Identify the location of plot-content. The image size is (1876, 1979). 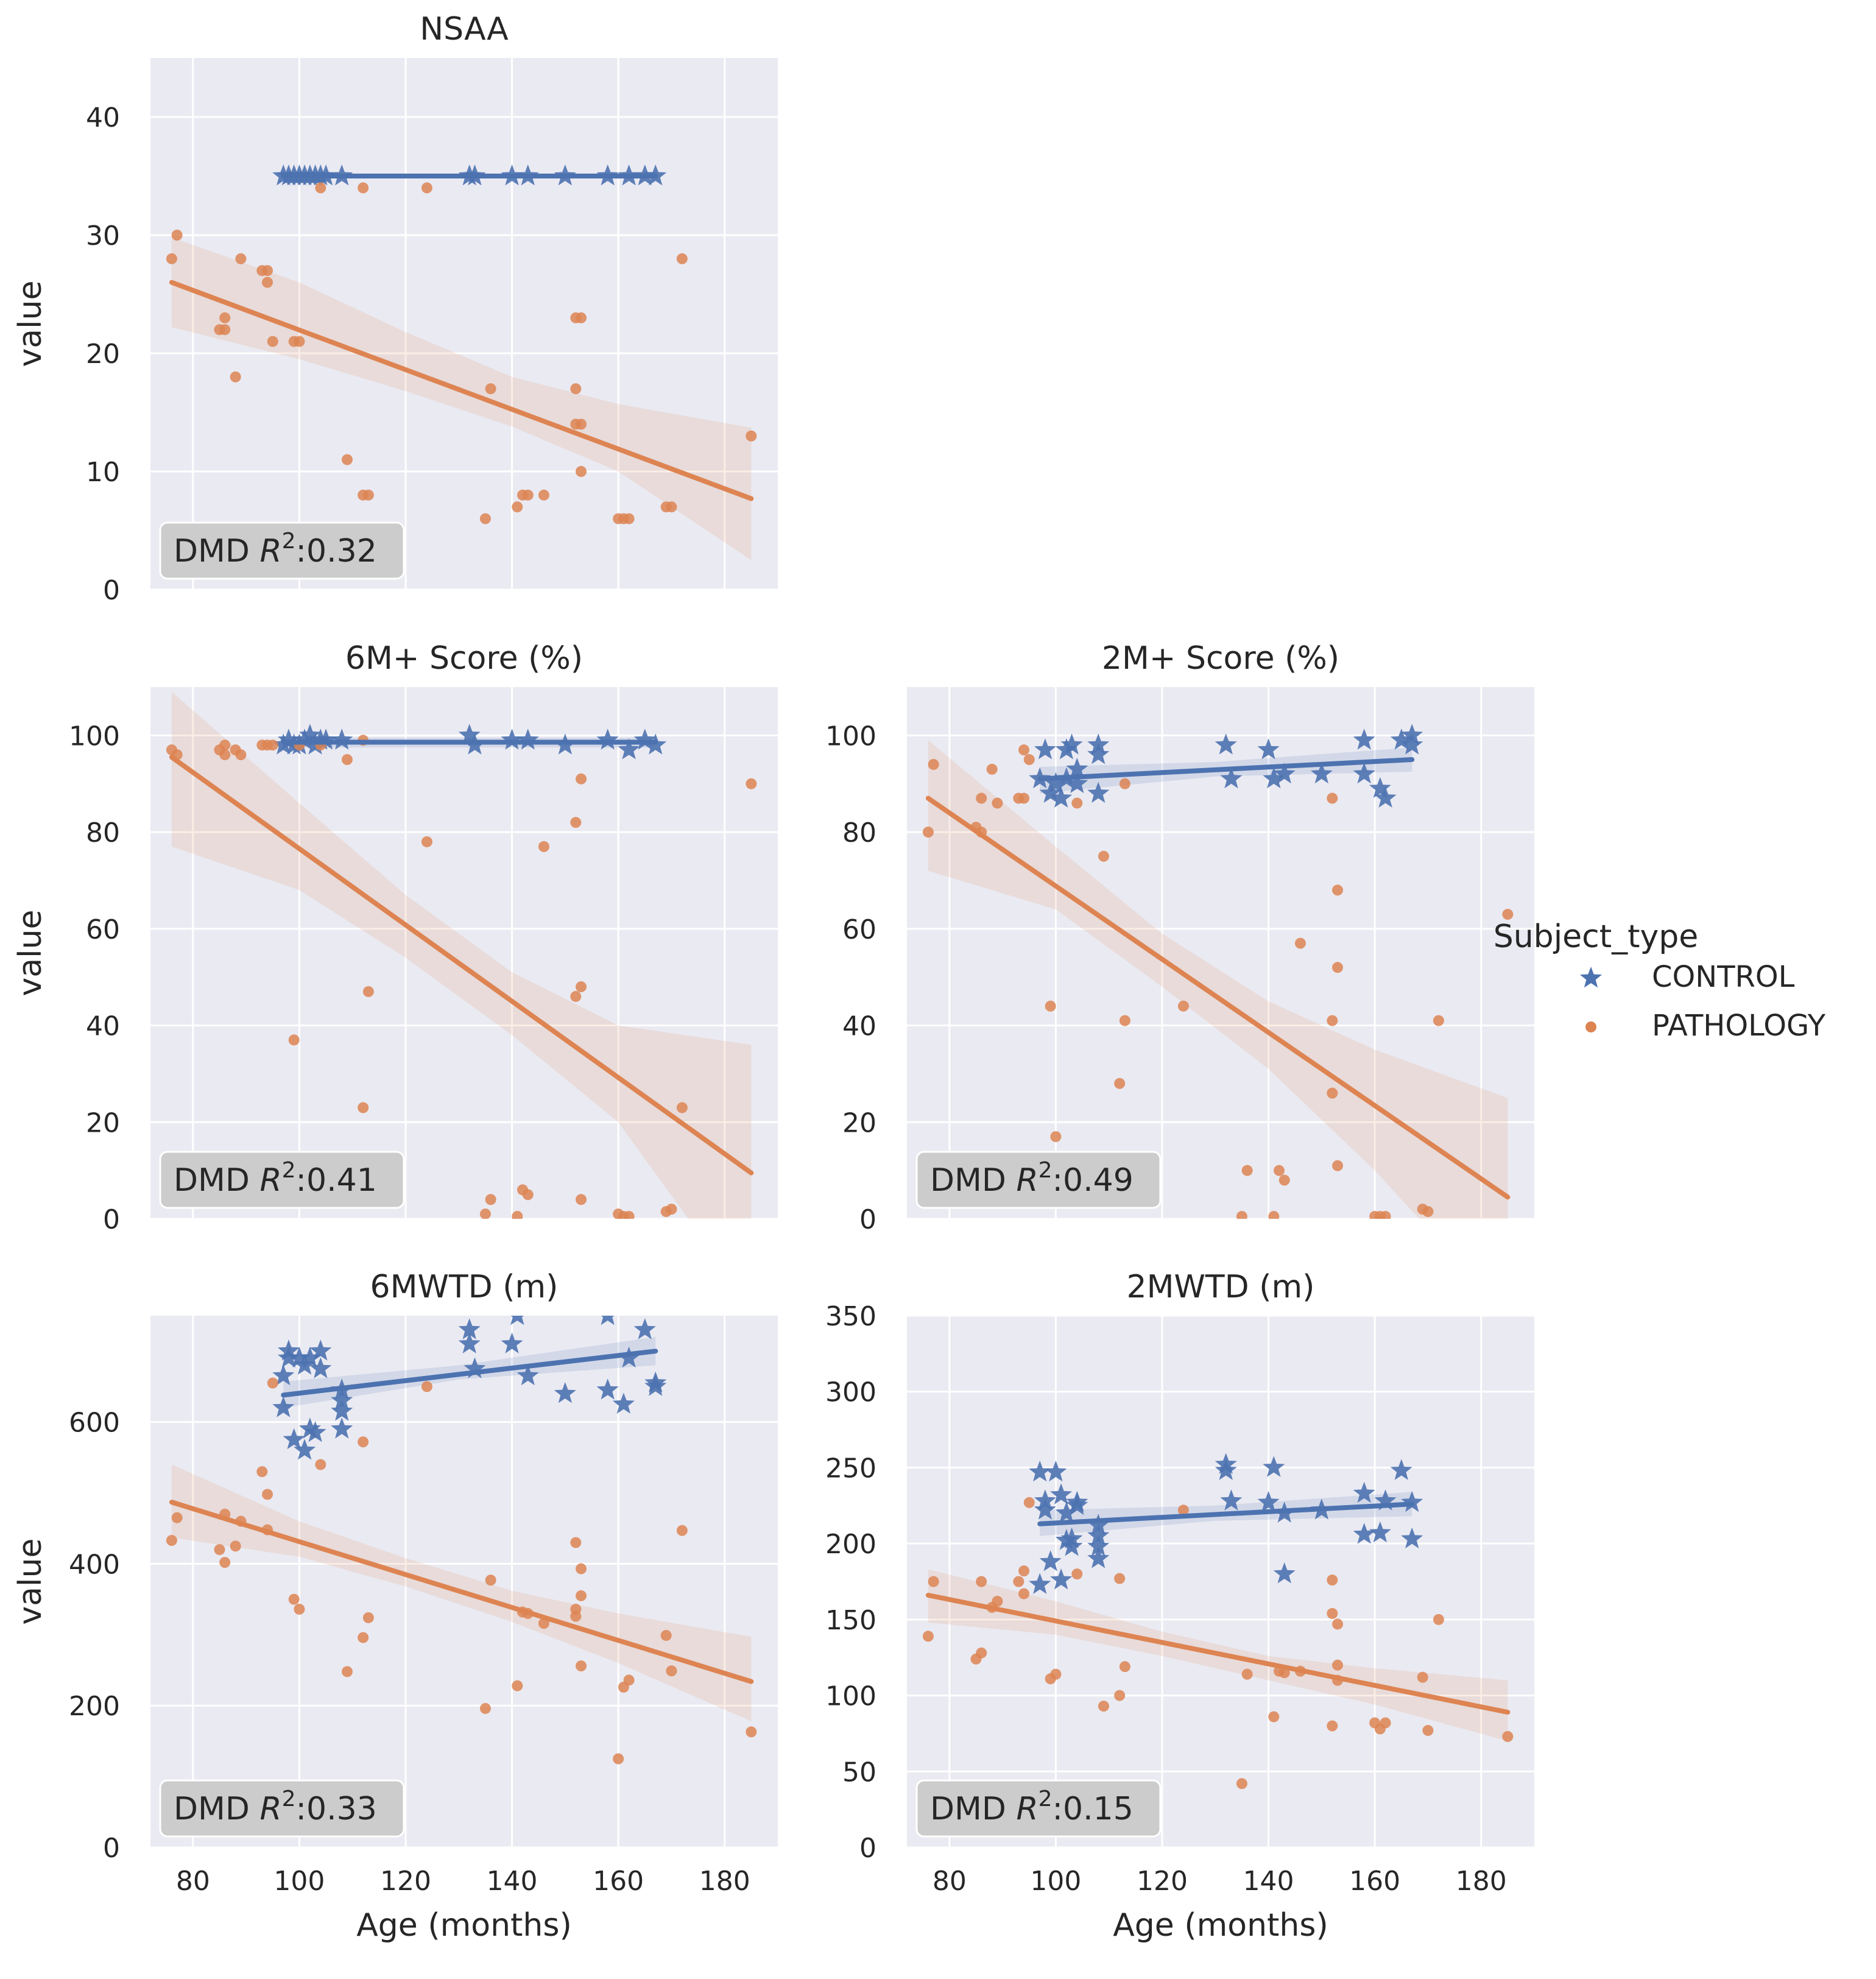
(462, 362).